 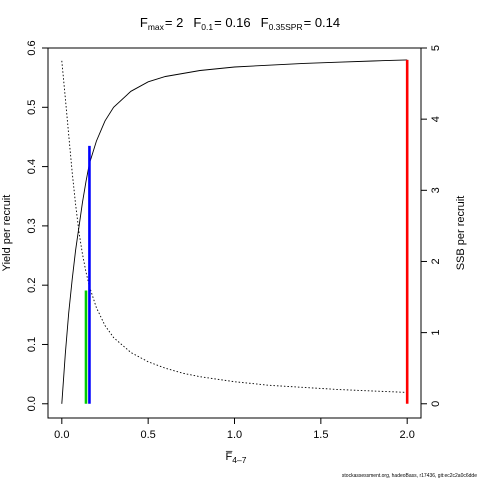 I want to click on y-left-tick-label: 0.1, so click(x=32, y=344).